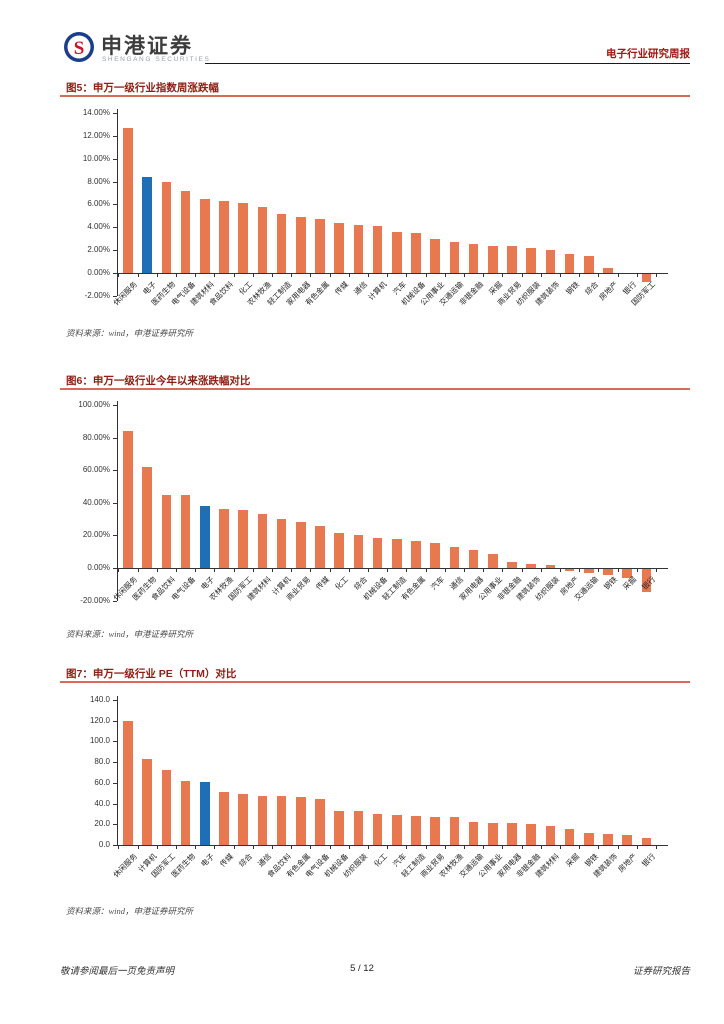 Image resolution: width=724 pixels, height=1024 pixels. I want to click on figure5-title-underline, so click(375, 96).